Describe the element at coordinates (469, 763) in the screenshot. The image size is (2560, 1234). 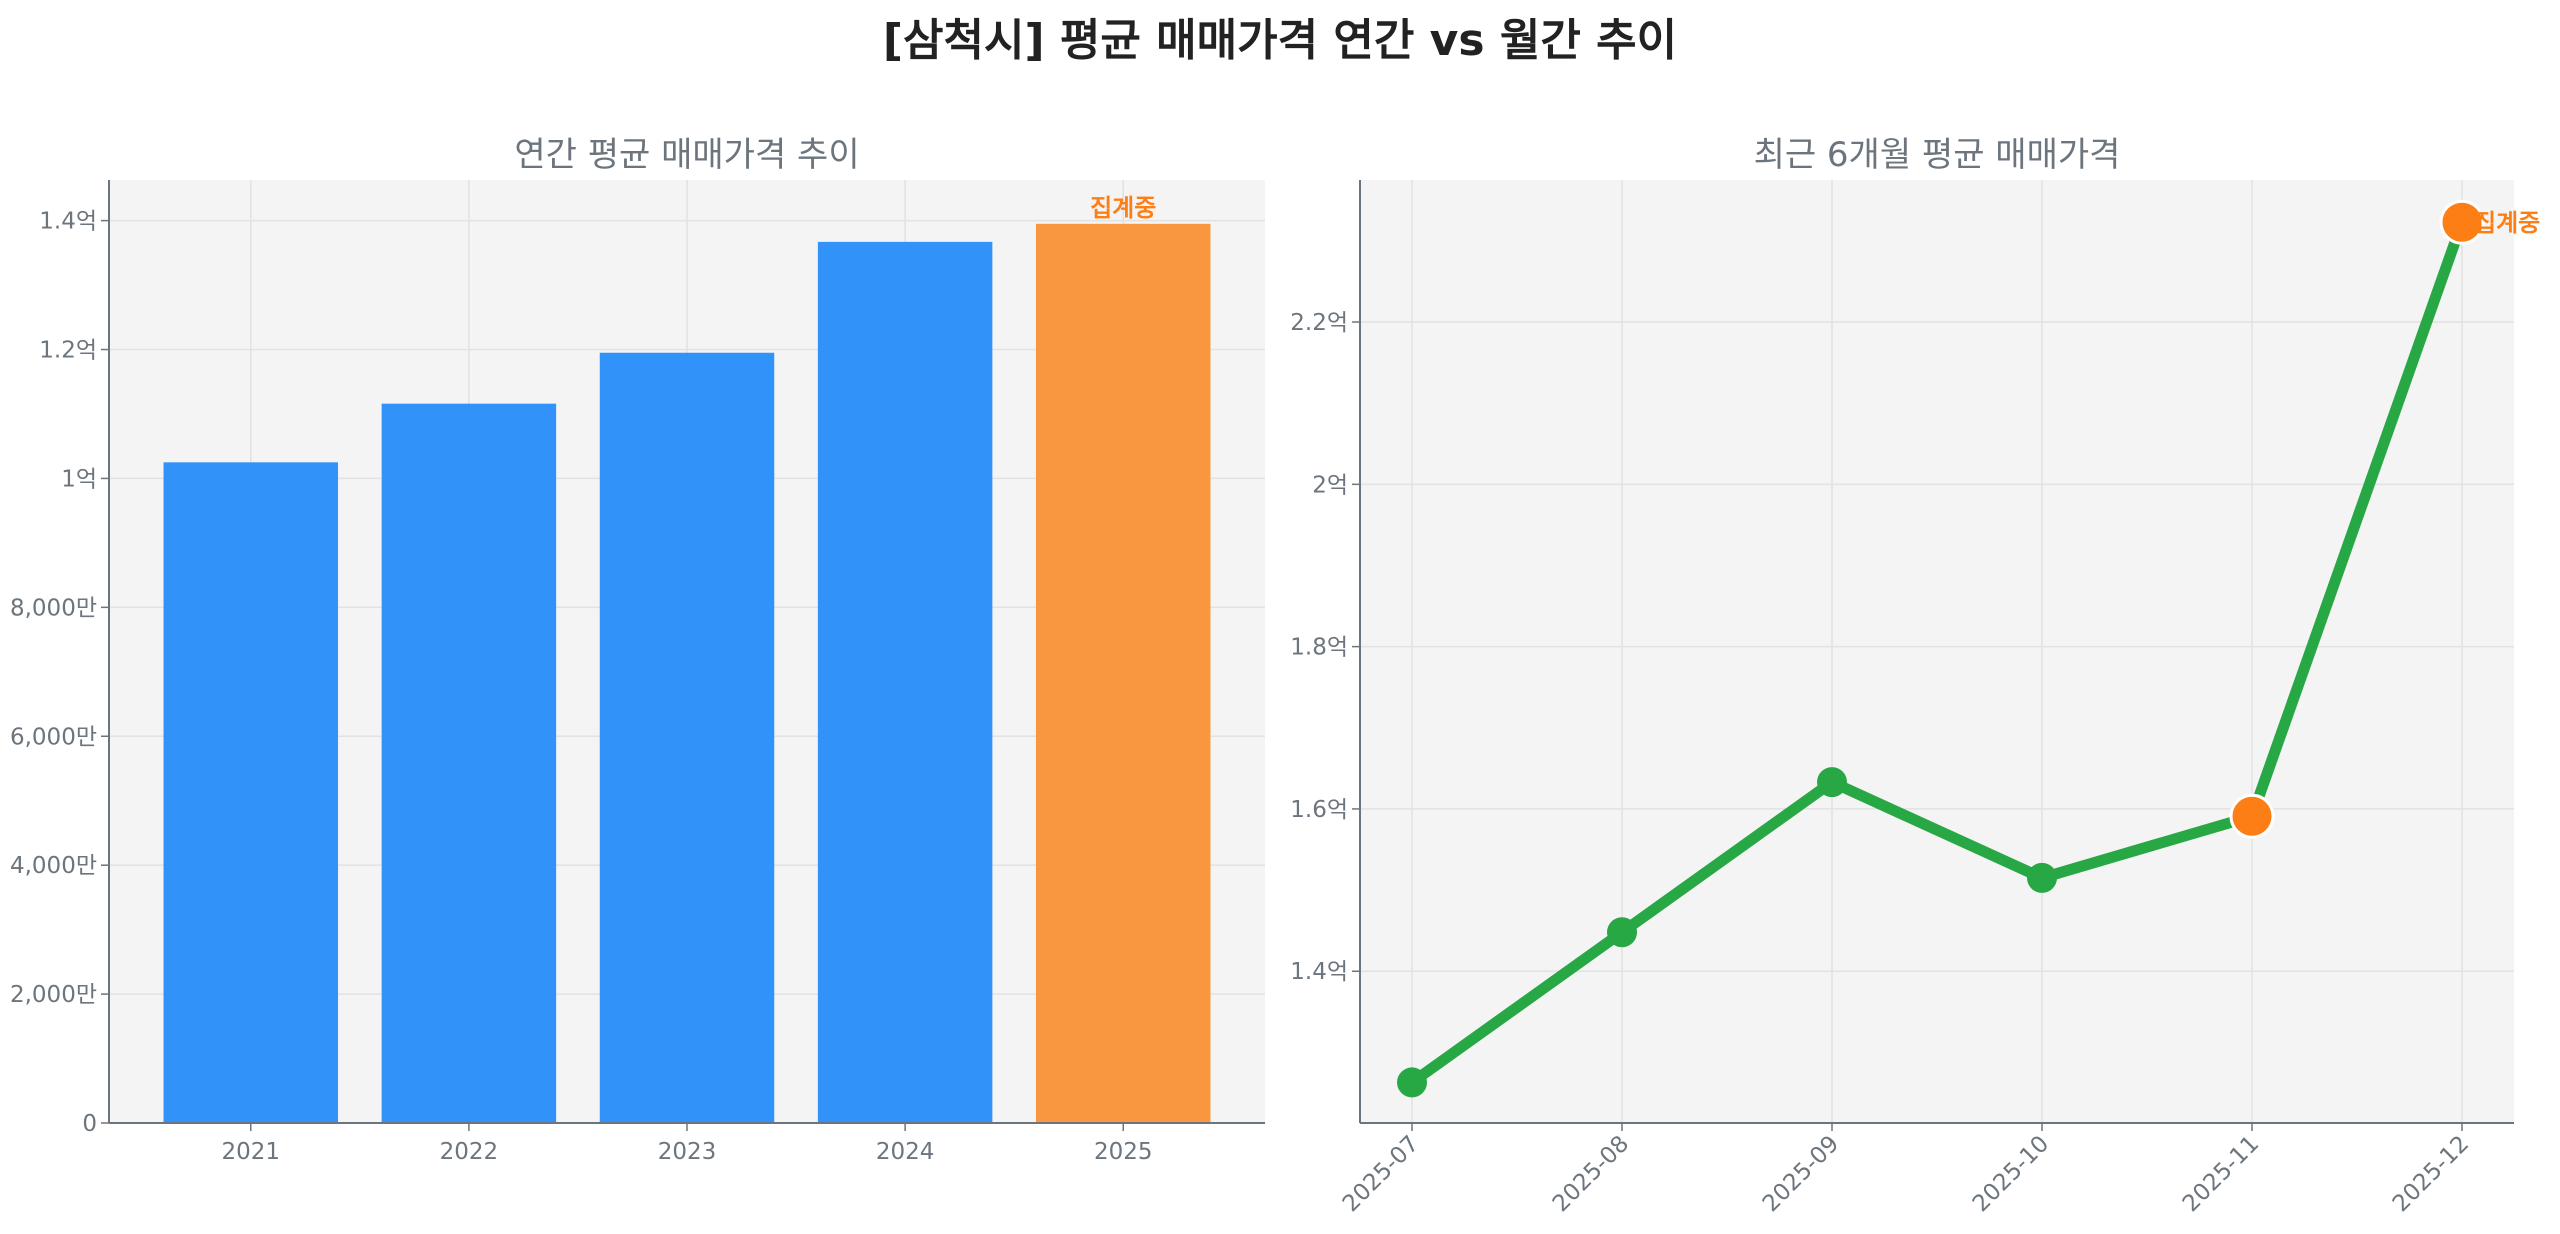
I see `bar-2022` at that location.